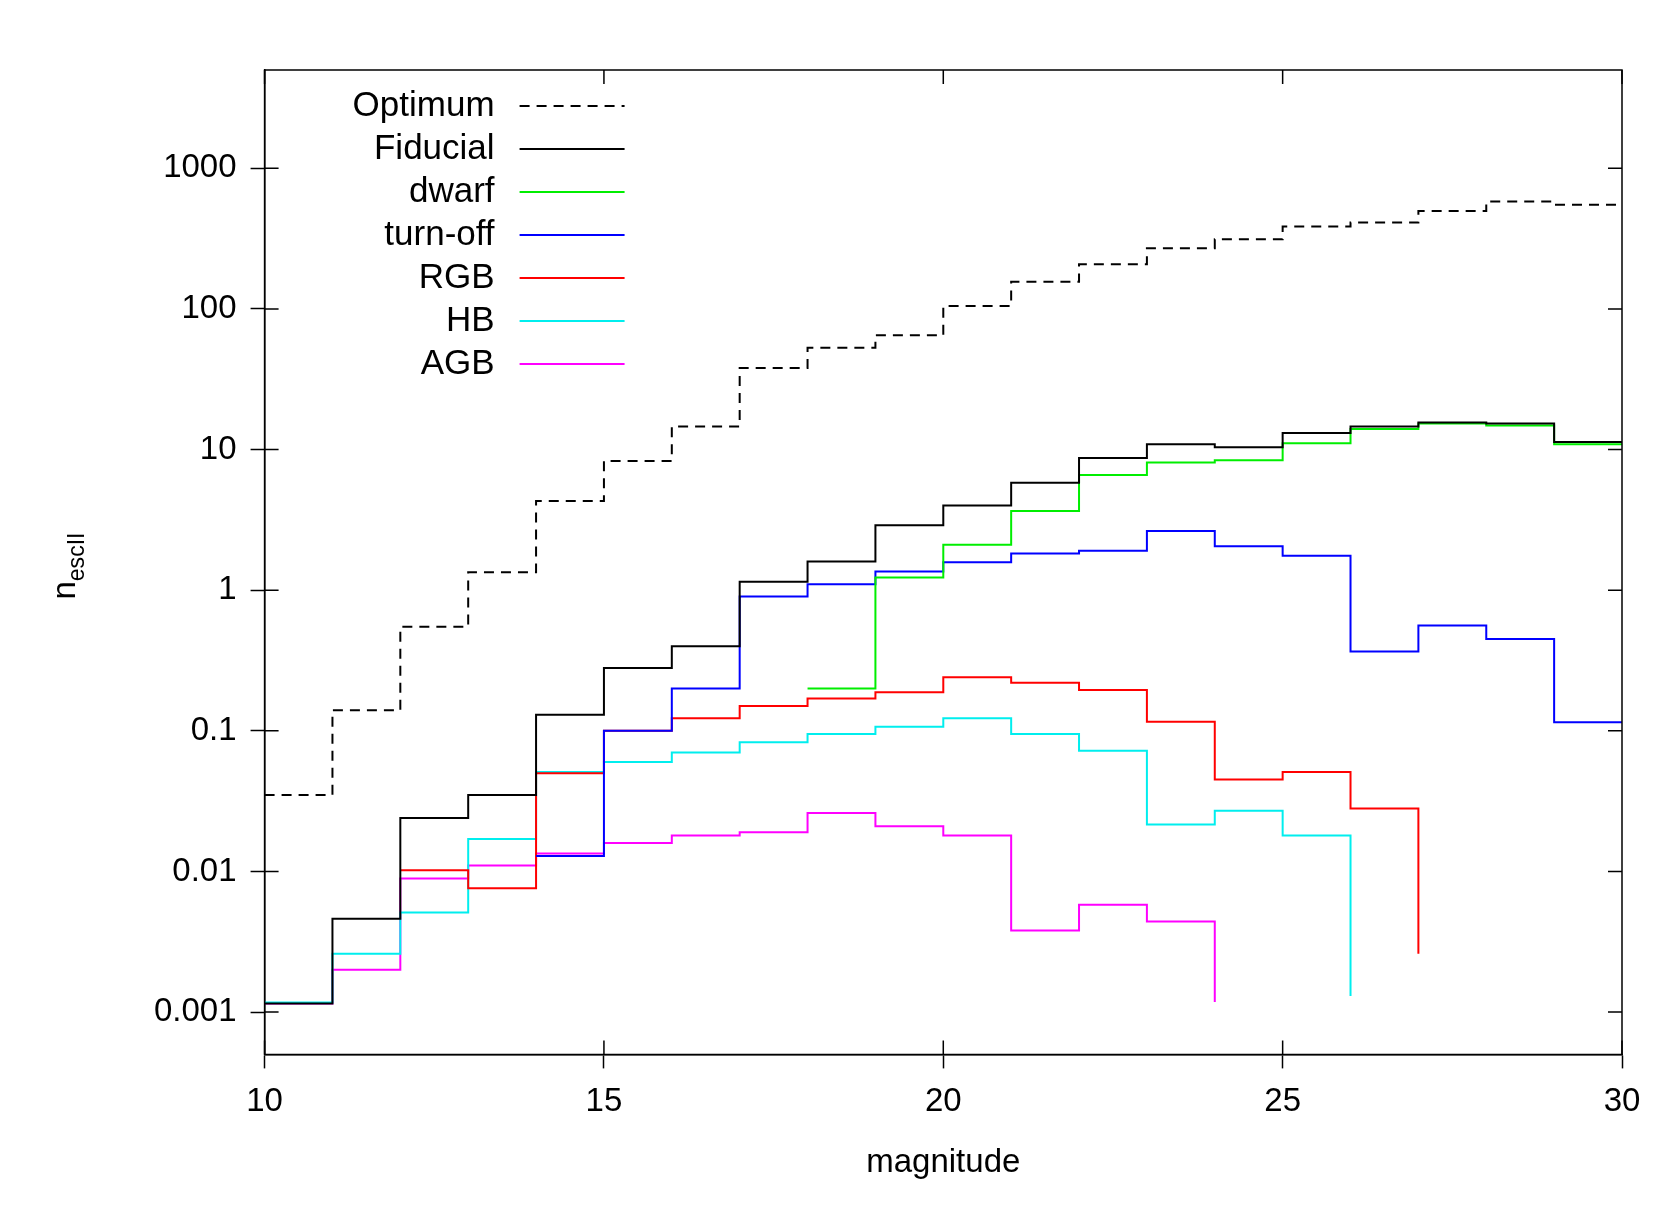 This screenshot has width=1672, height=1206. I want to click on y-tick-label: 1, so click(227, 588).